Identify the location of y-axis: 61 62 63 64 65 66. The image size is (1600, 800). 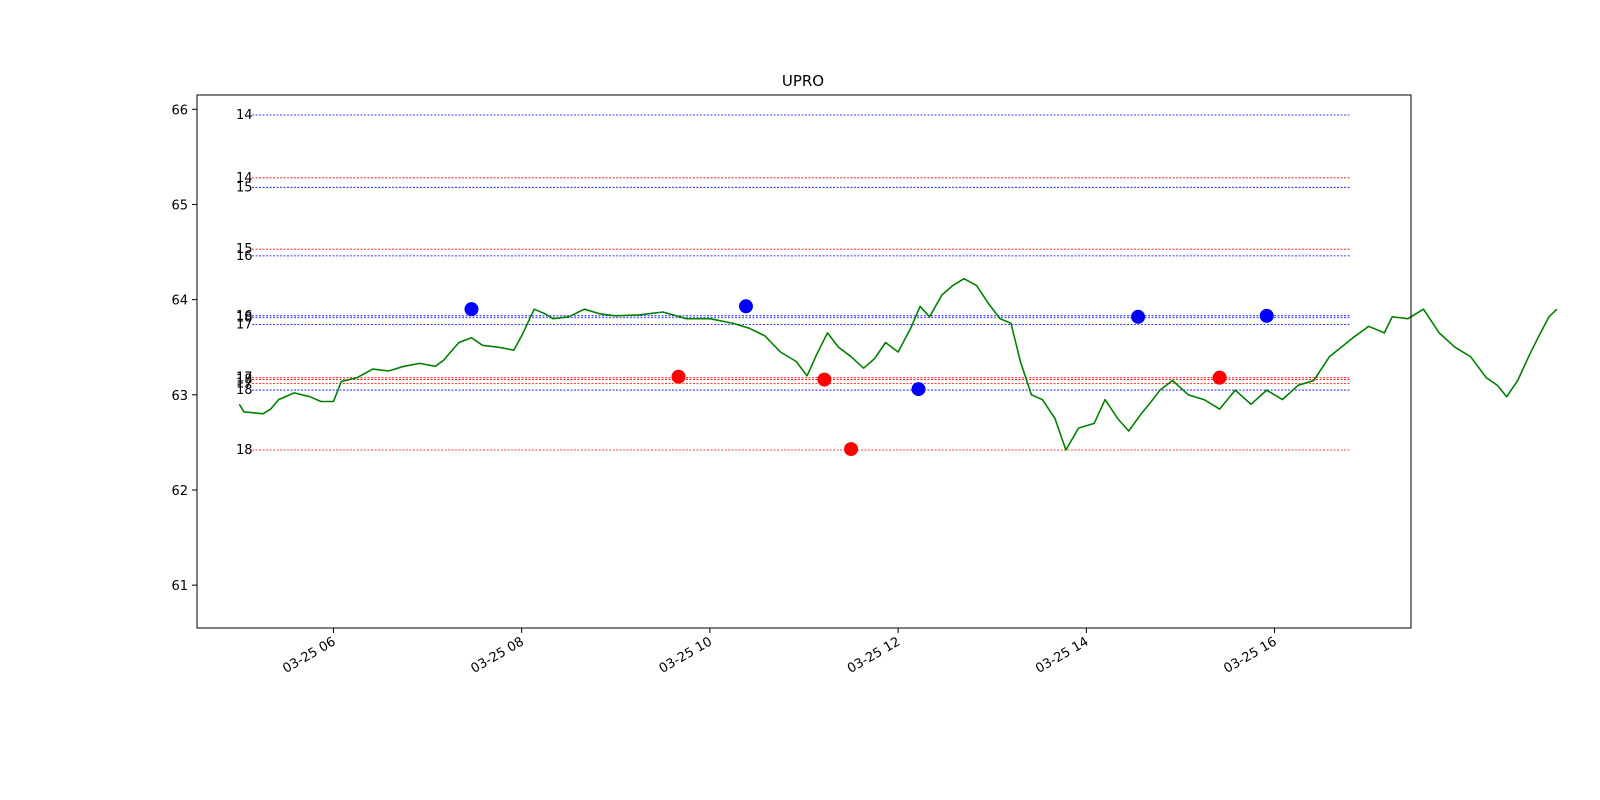
(184, 348).